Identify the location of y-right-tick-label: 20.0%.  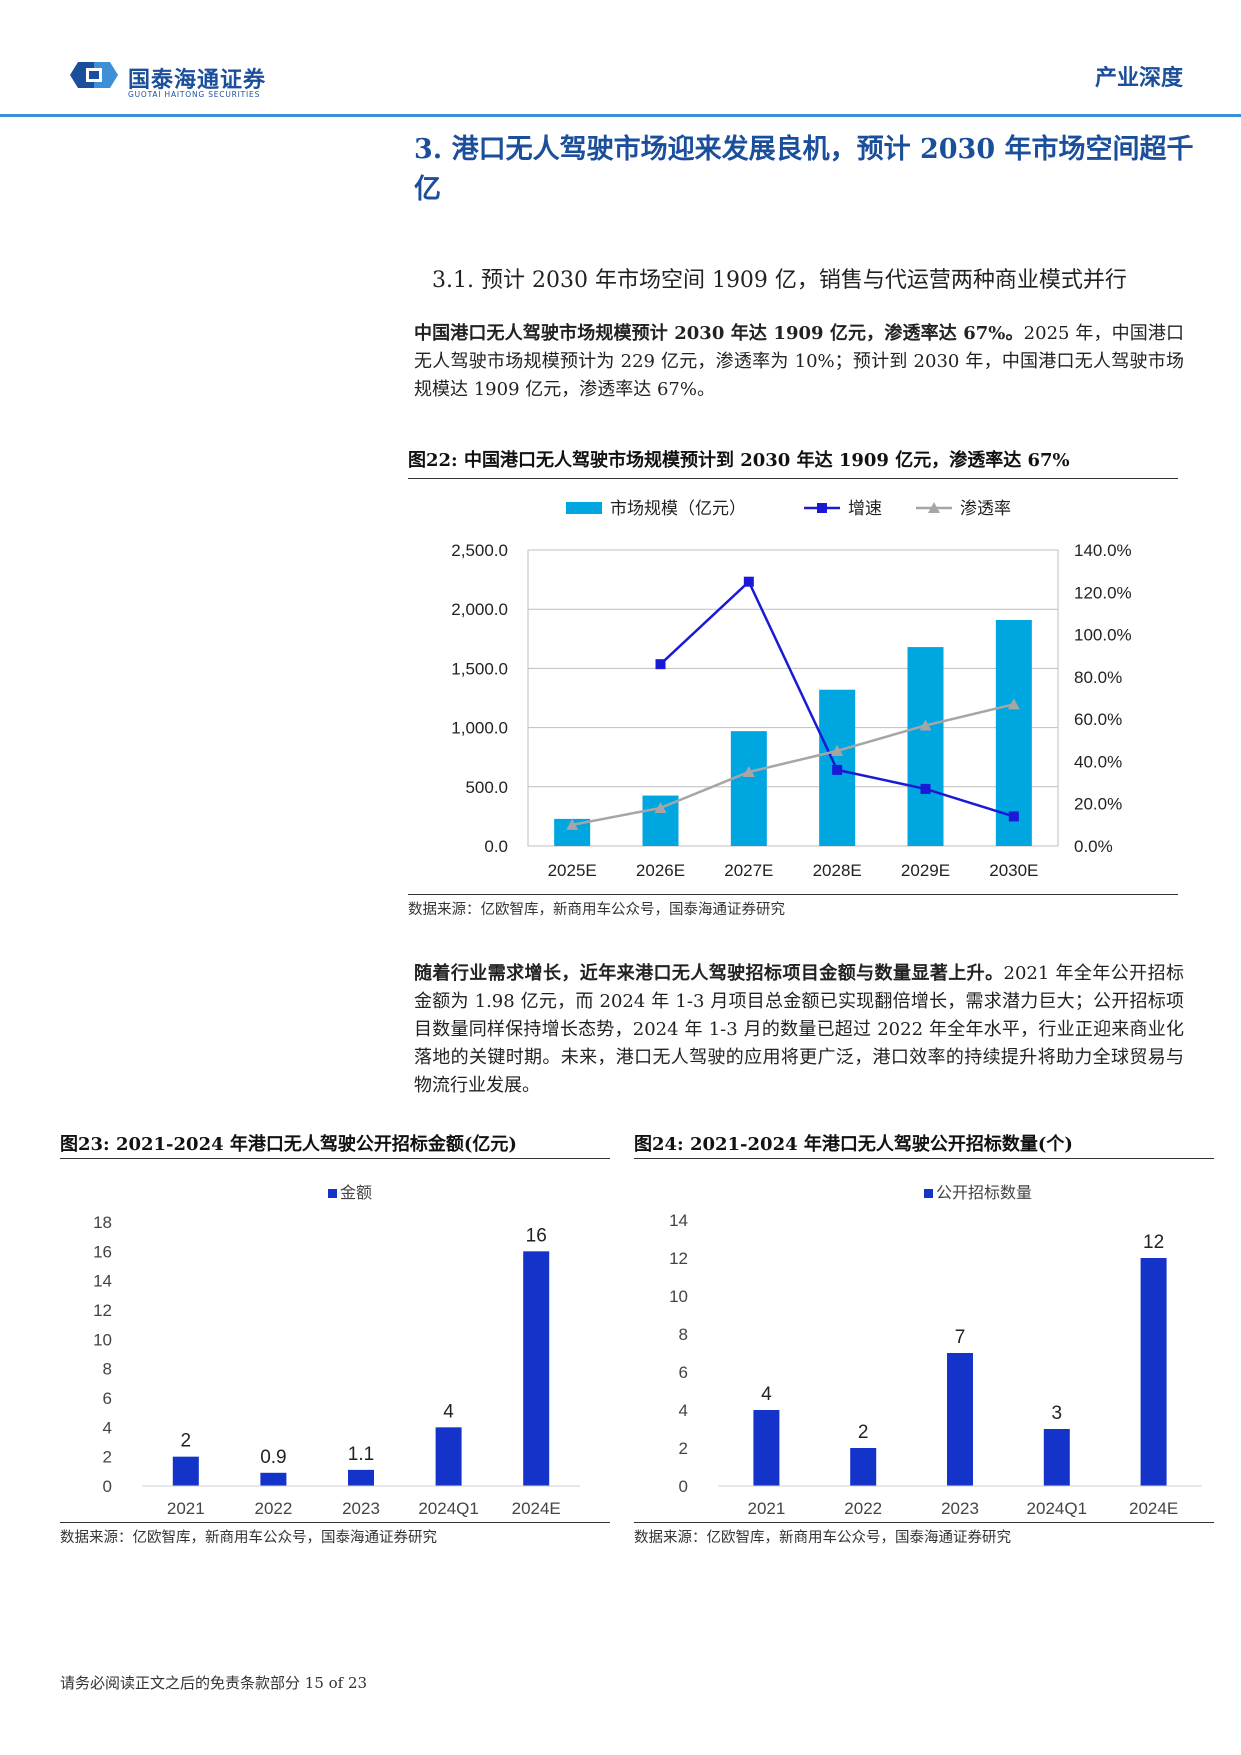
(1098, 804).